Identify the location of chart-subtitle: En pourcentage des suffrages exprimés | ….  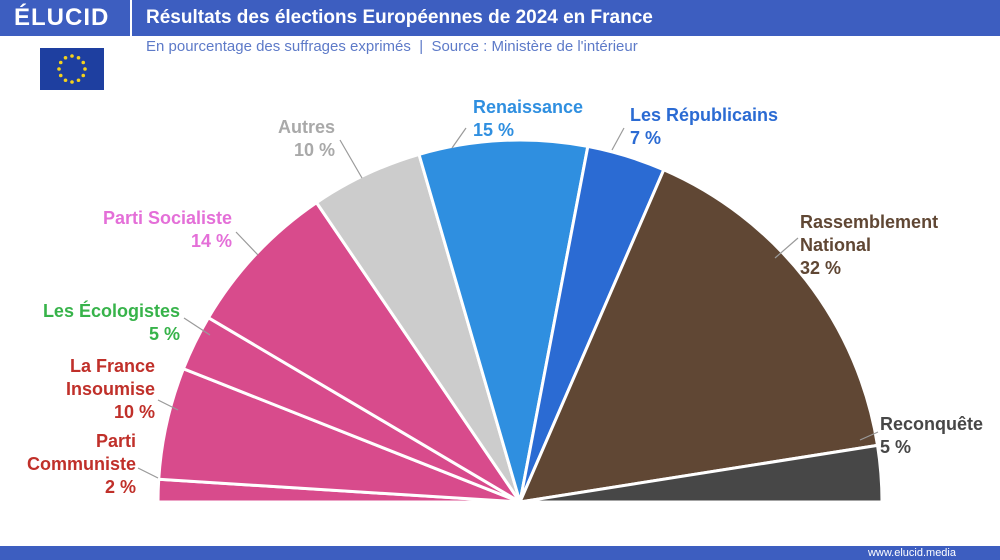
(392, 46).